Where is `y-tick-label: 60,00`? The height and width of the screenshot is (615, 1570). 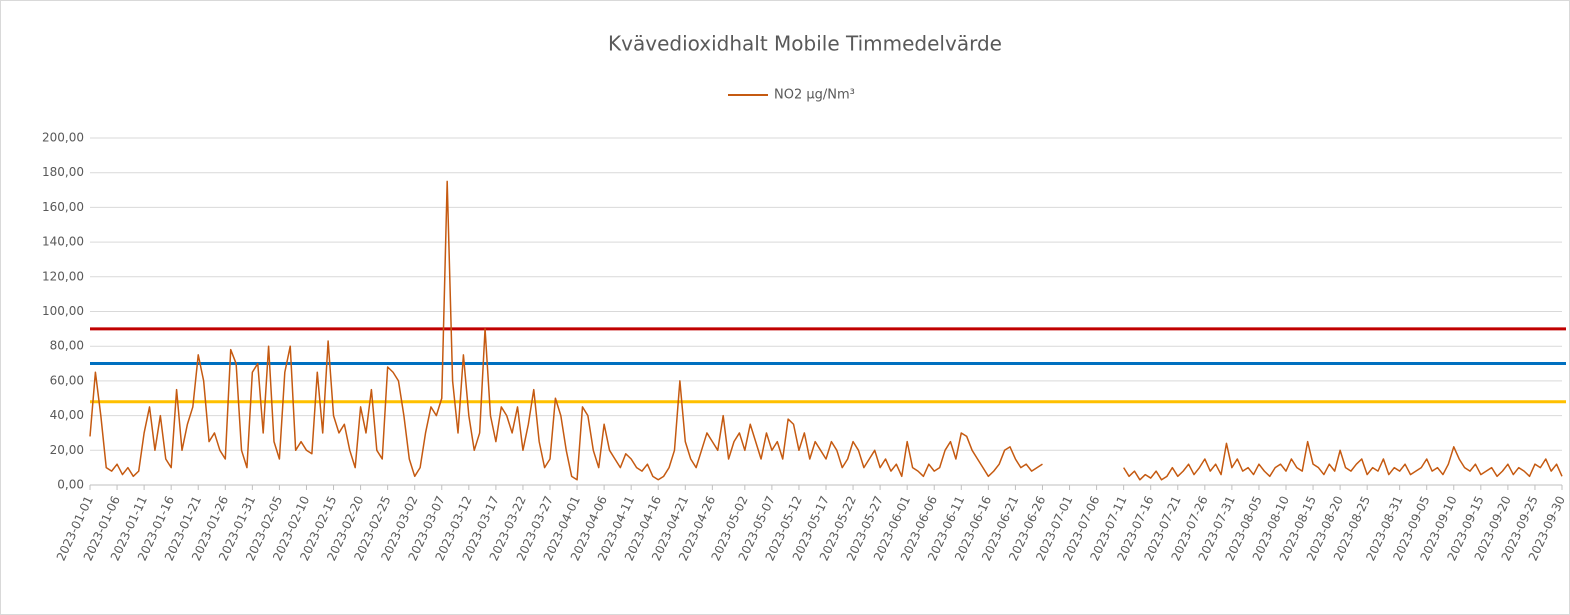
y-tick-label: 60,00 is located at coordinates (67, 380).